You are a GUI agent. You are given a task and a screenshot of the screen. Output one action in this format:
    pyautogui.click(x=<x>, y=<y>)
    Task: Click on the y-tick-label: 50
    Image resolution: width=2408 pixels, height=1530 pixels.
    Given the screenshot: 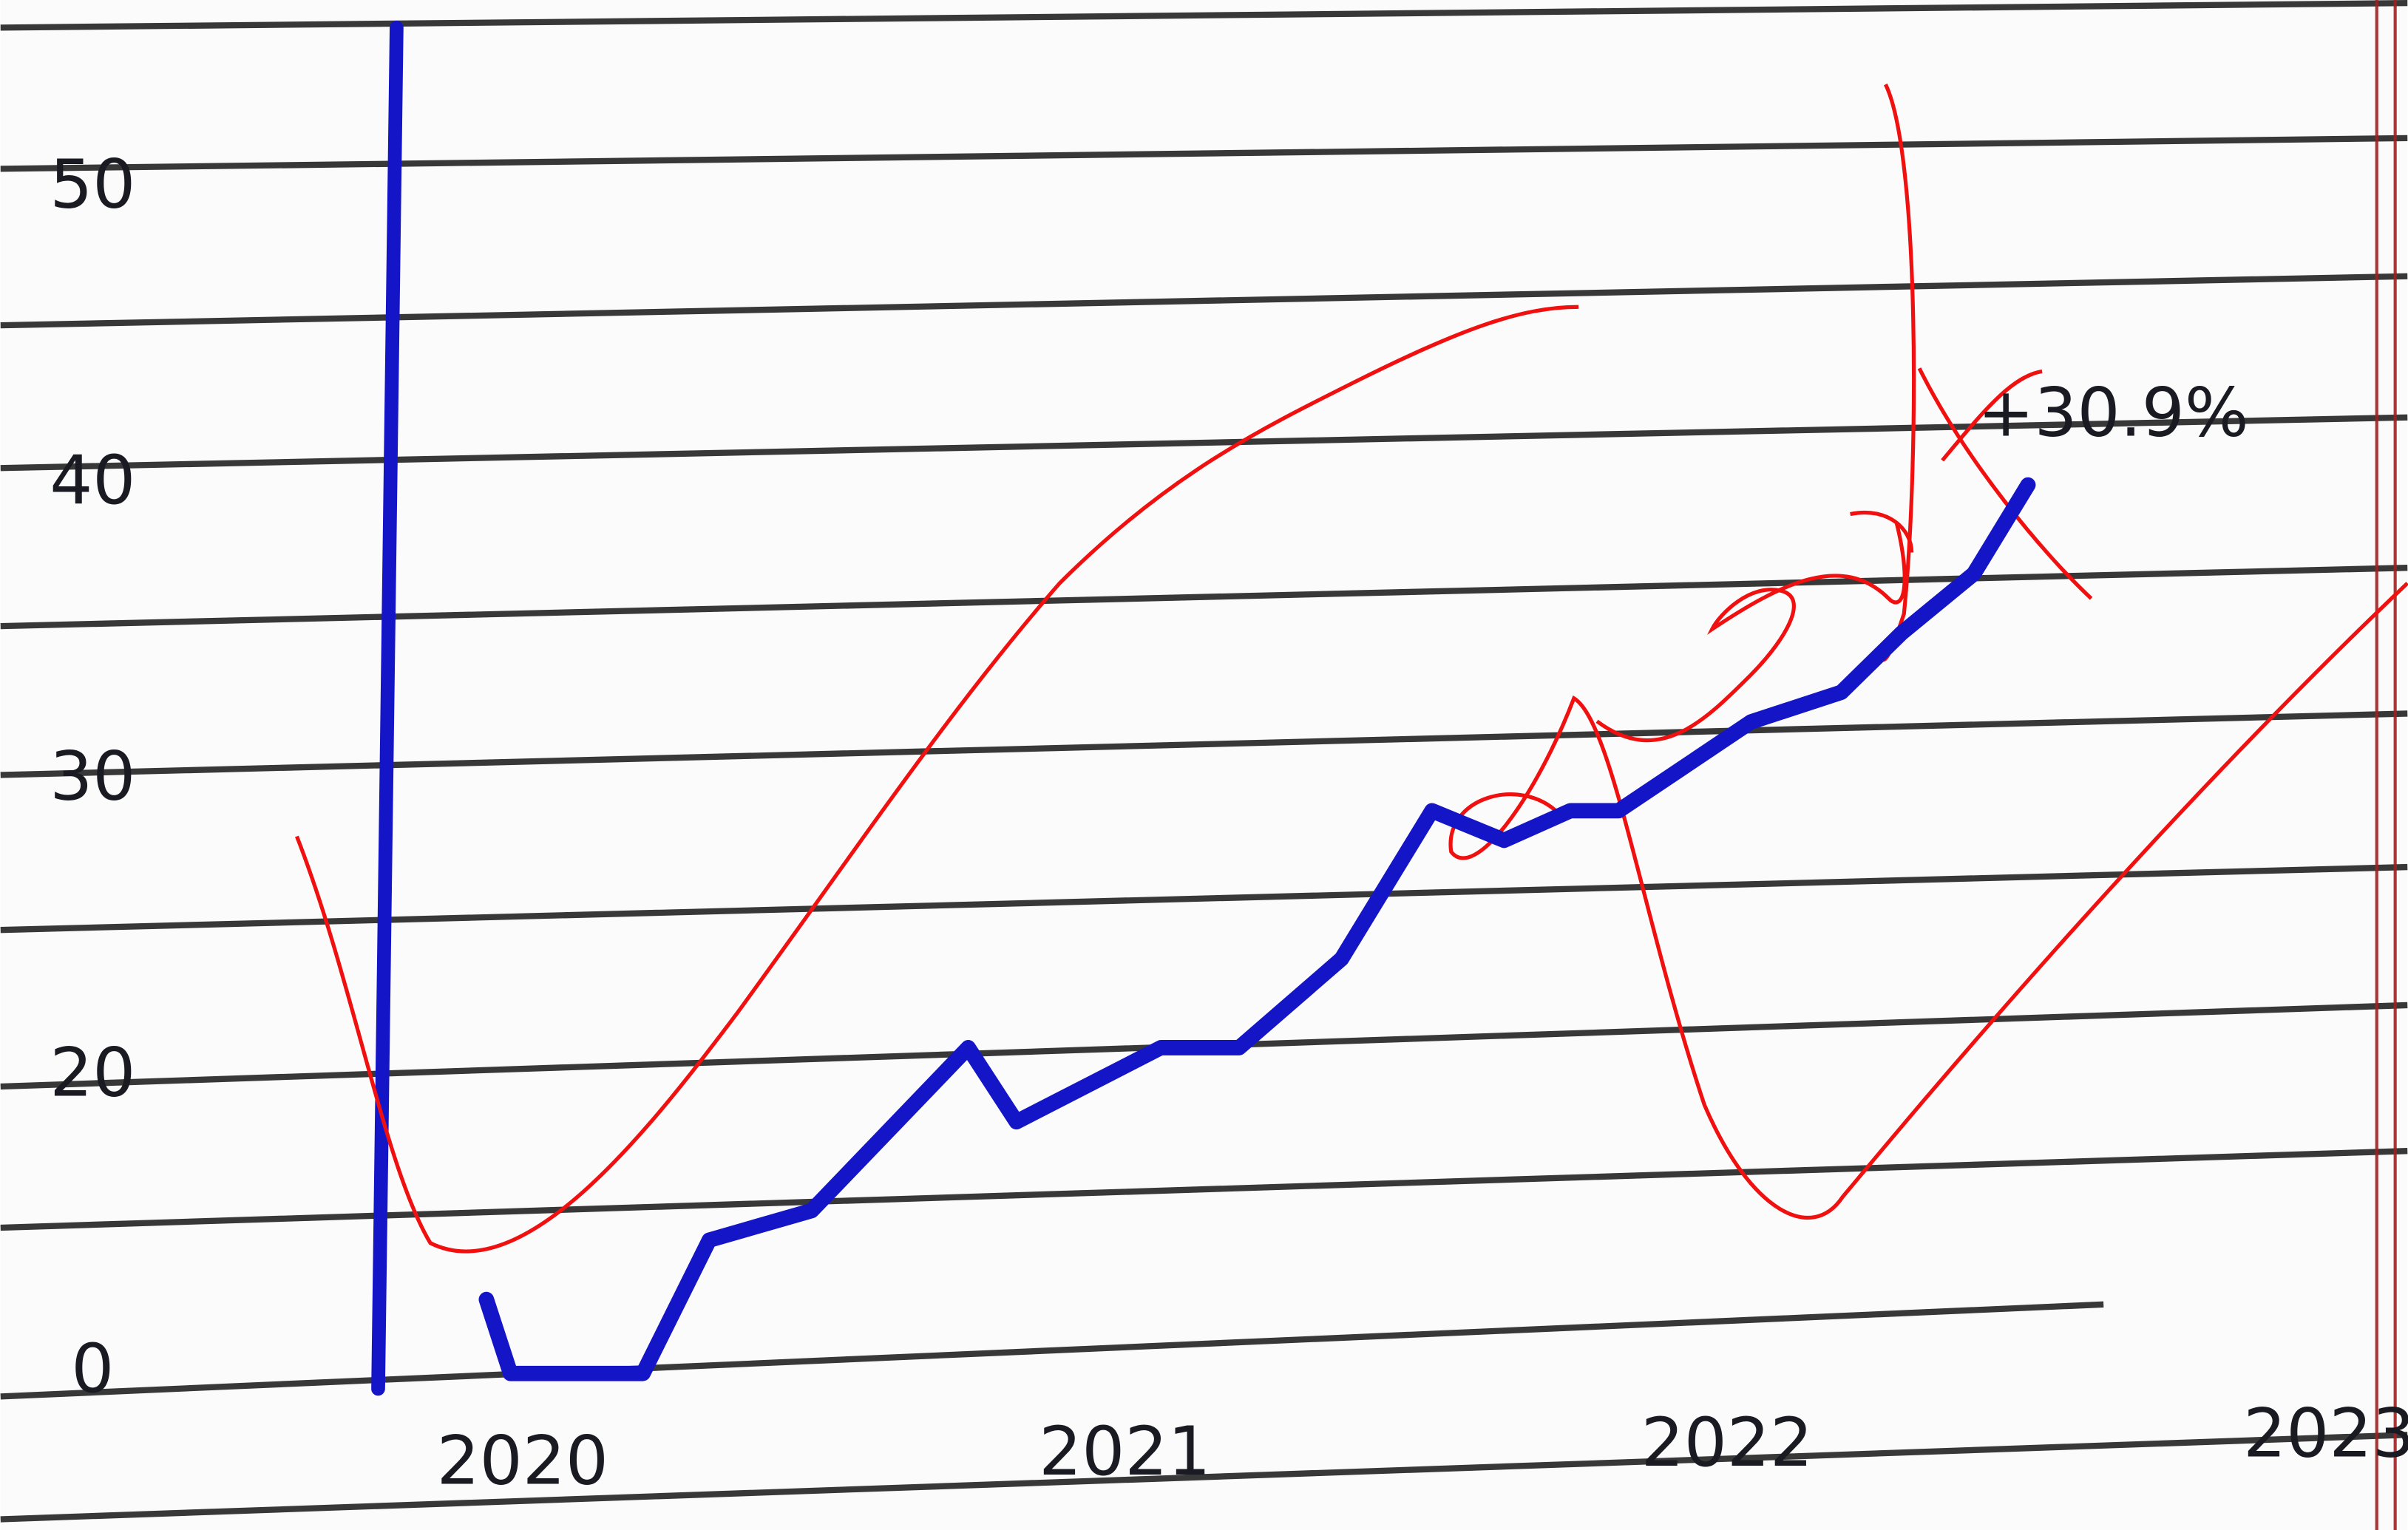 What is the action you would take?
    pyautogui.click(x=92, y=183)
    